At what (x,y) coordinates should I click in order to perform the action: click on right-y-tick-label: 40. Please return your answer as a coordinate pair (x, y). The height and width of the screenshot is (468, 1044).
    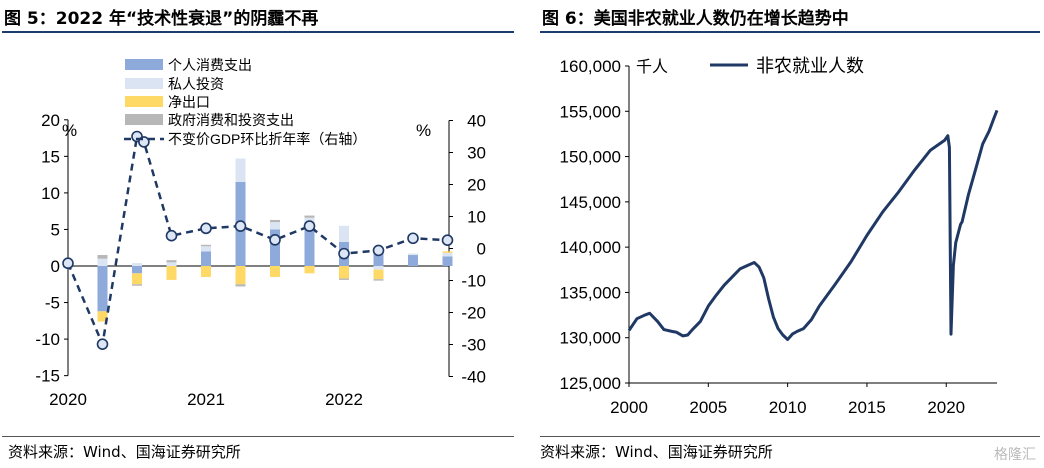
    Looking at the image, I should click on (476, 121).